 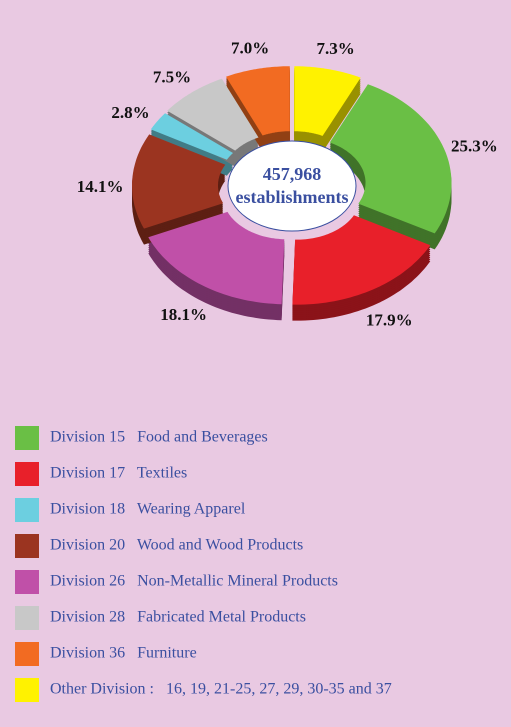 I want to click on legend-label: Division 28 Fabricated Metal Products, so click(x=178, y=617).